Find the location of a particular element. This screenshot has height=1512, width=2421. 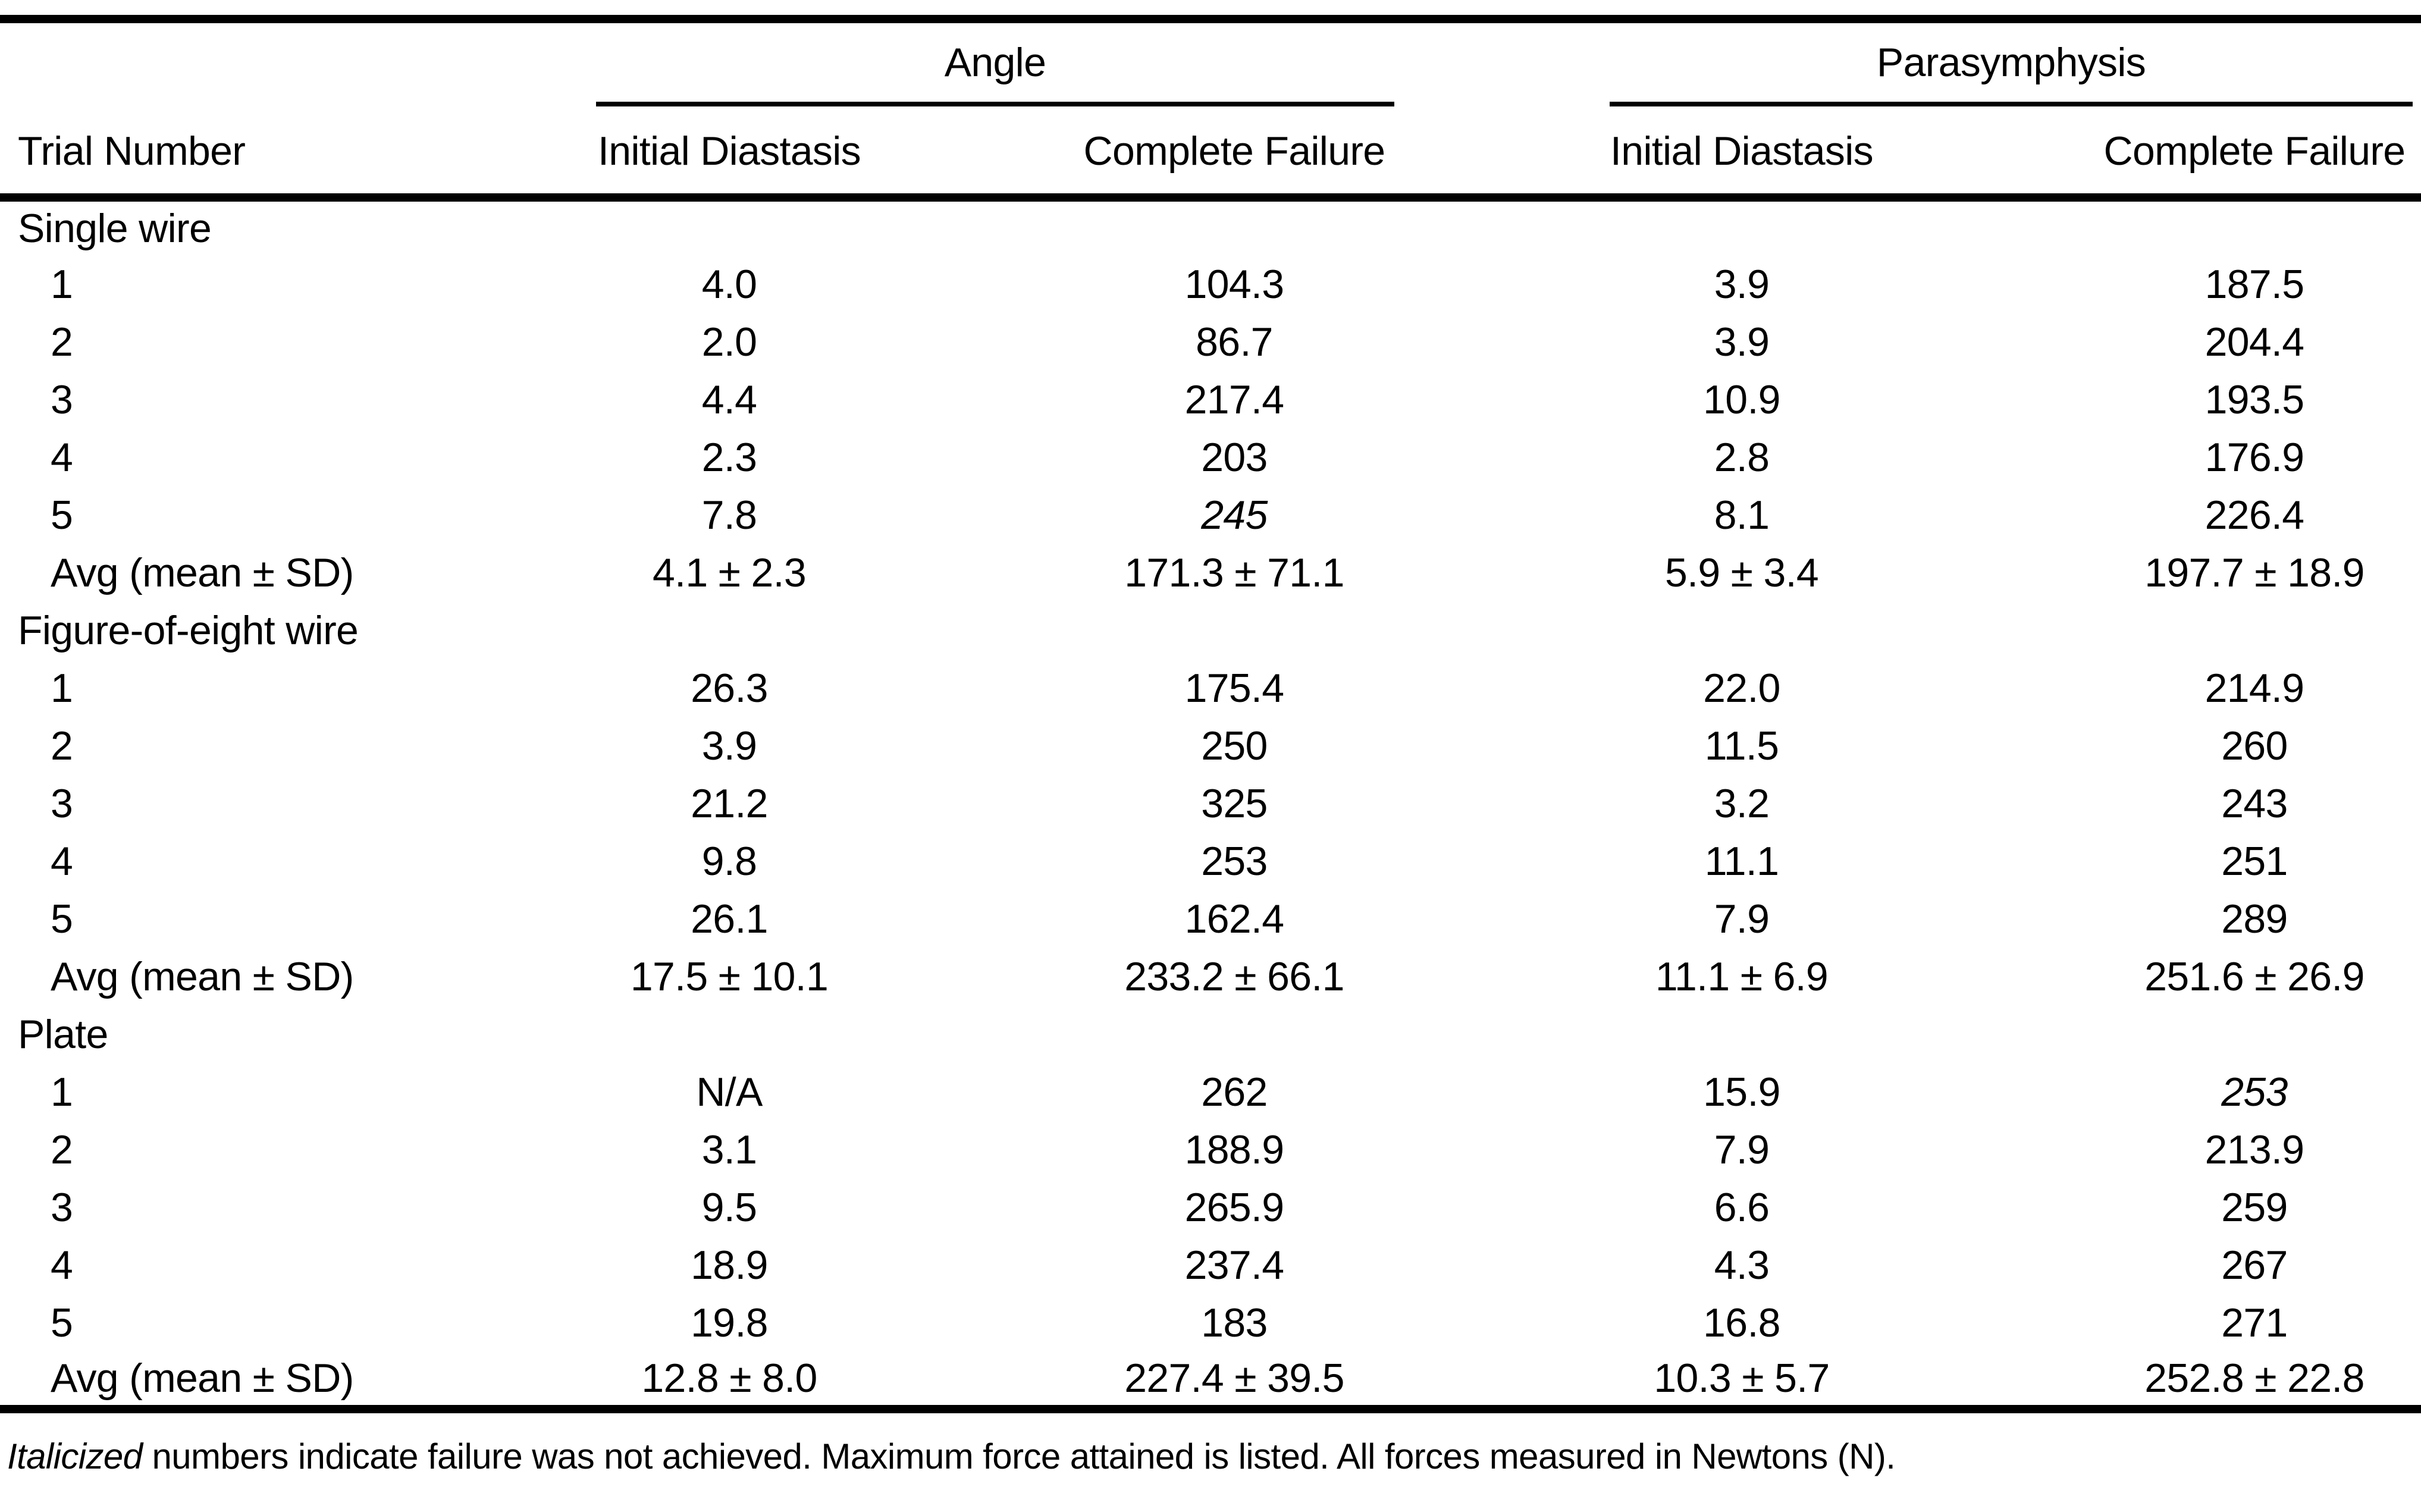

value-cell: 6.6 is located at coordinates (1742, 1207).